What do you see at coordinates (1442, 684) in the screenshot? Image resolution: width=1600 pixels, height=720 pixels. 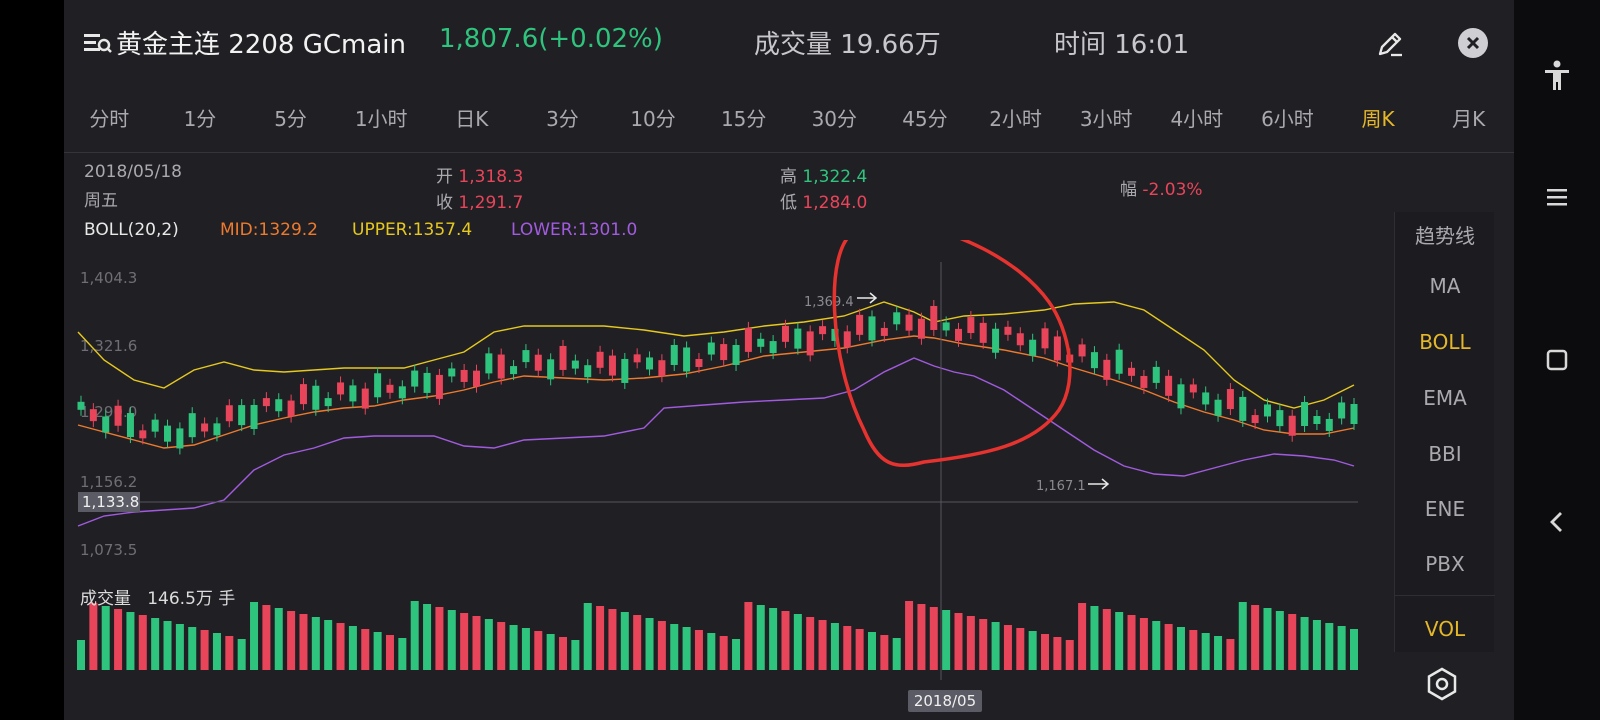 I see `settings-hexagon-icon` at bounding box center [1442, 684].